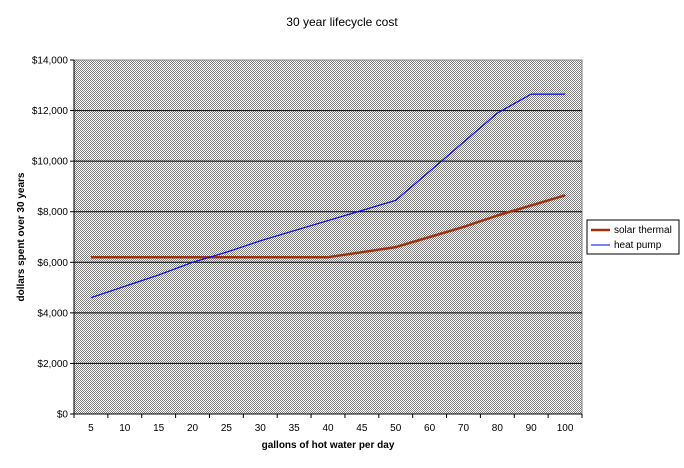  I want to click on x-tick-label: 50, so click(396, 428).